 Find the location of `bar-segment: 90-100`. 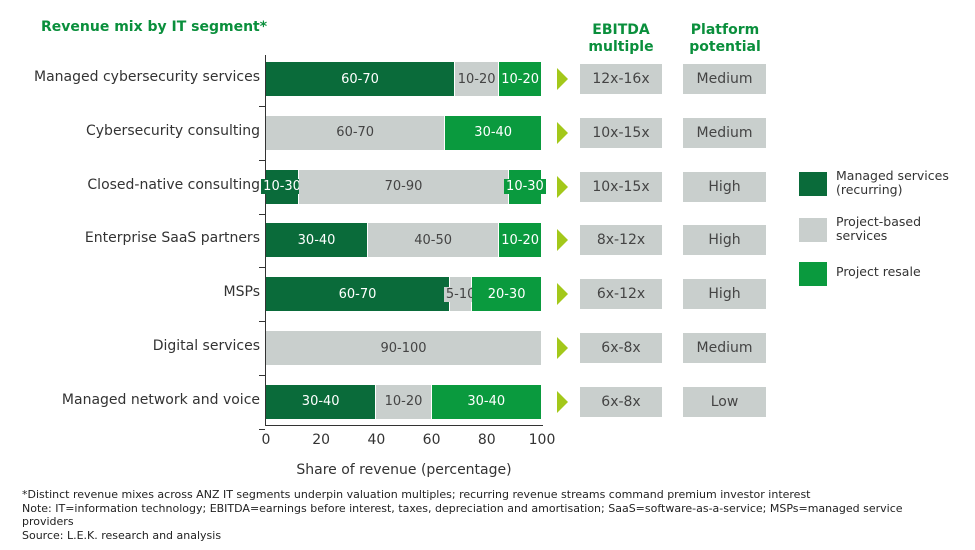

bar-segment: 90-100 is located at coordinates (404, 348).